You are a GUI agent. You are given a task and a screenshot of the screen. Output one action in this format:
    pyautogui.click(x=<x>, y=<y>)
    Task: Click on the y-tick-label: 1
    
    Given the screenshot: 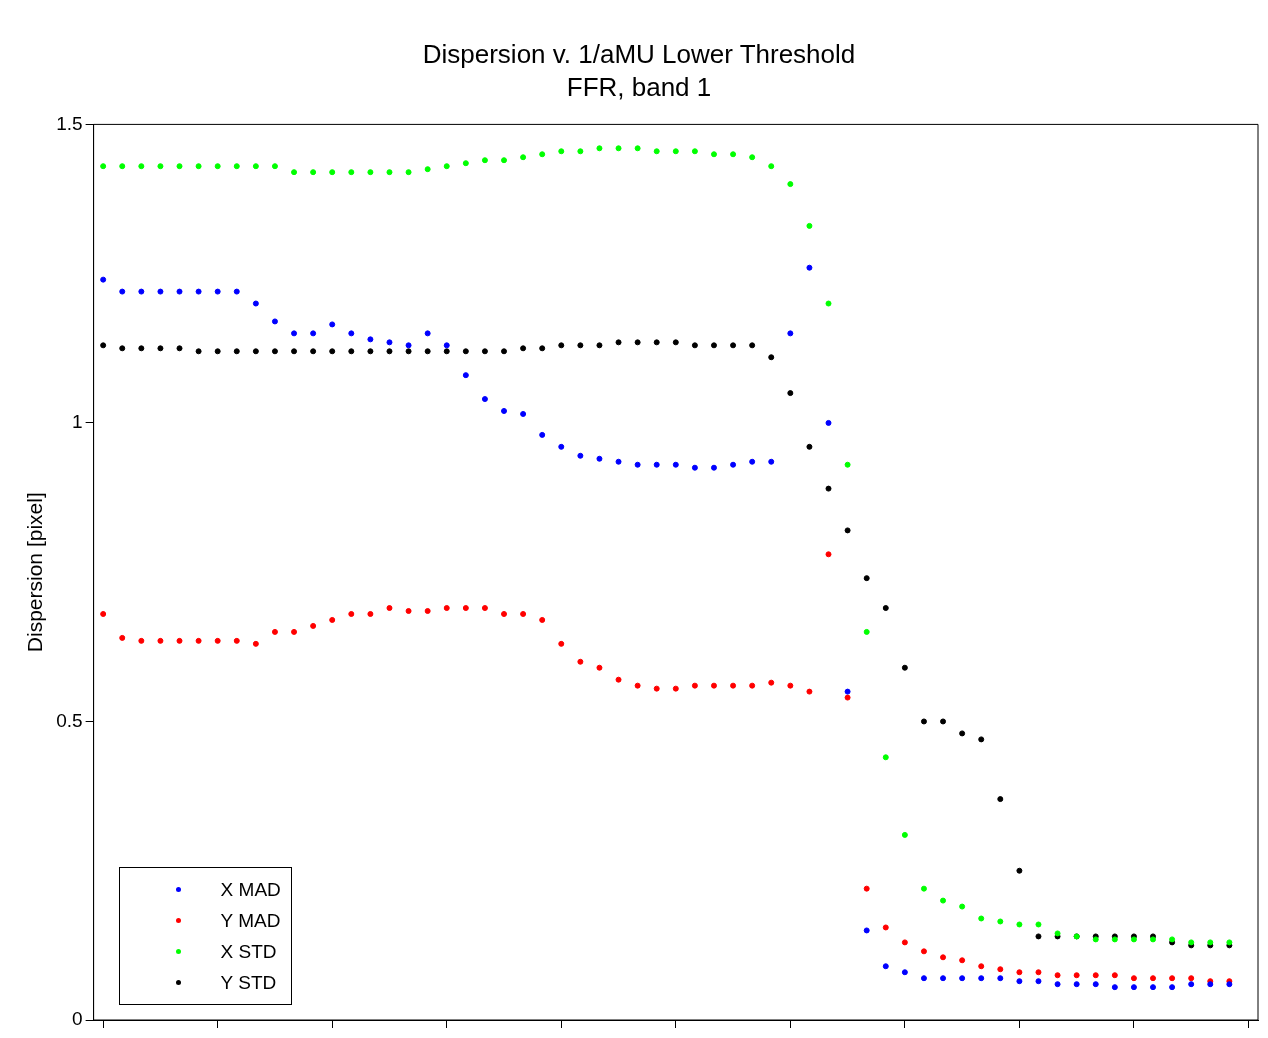 What is the action you would take?
    pyautogui.click(x=77, y=422)
    